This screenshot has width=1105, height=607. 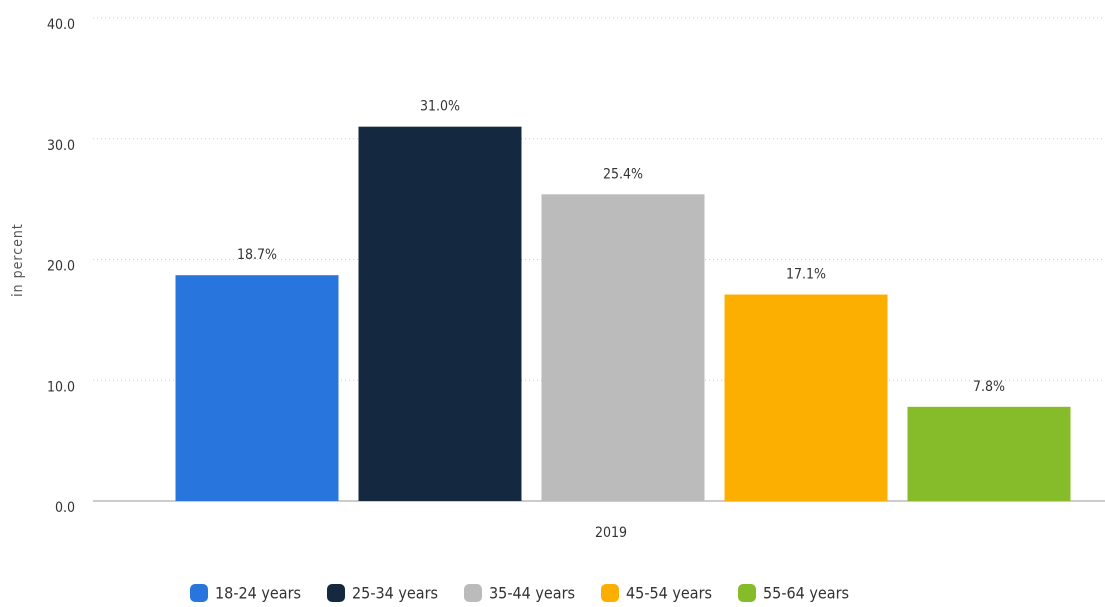 I want to click on data-label: 17.1%, so click(x=806, y=275).